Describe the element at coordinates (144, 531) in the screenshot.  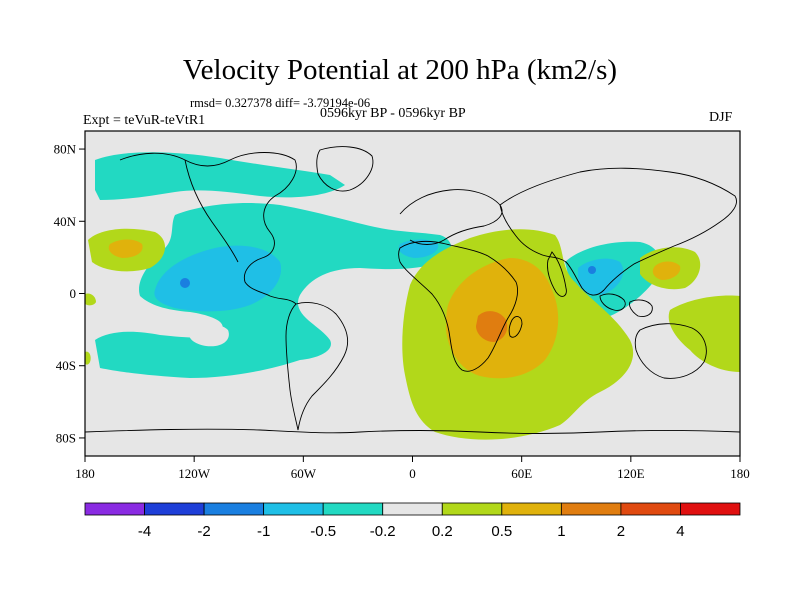
I see `colorbar-label: -4` at that location.